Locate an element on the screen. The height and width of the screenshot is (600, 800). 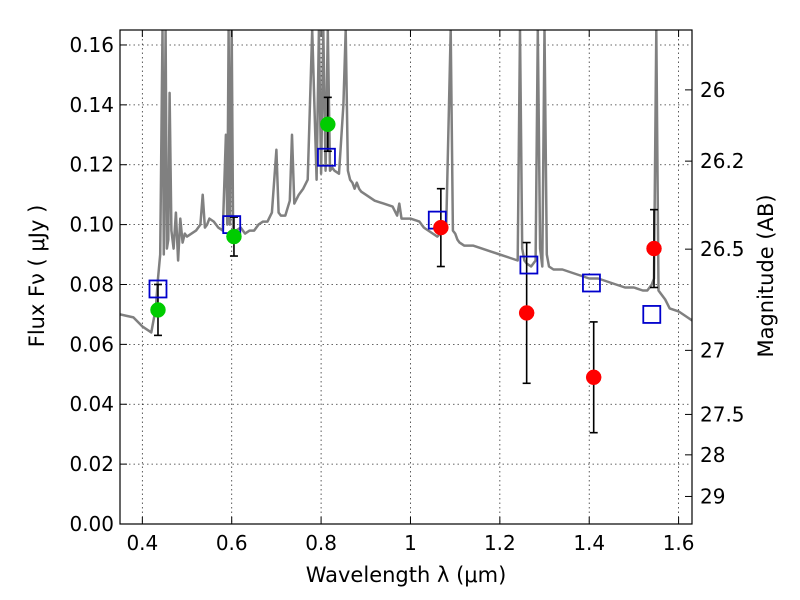
y-tick-label: 0.04 is located at coordinates (91, 404).